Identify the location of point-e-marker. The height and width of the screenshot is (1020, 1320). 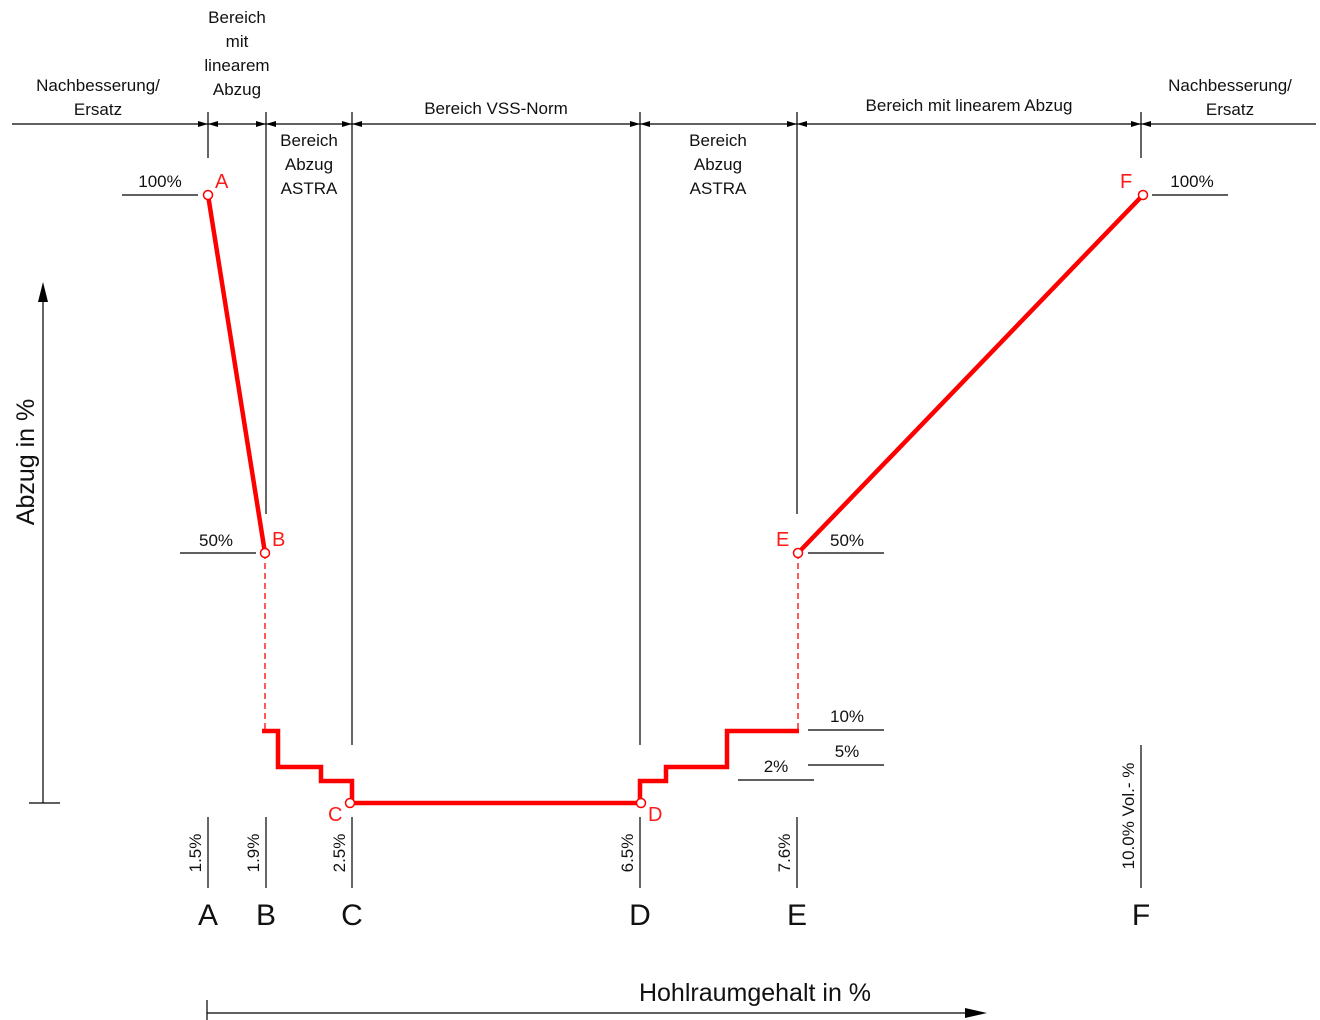
(798, 553).